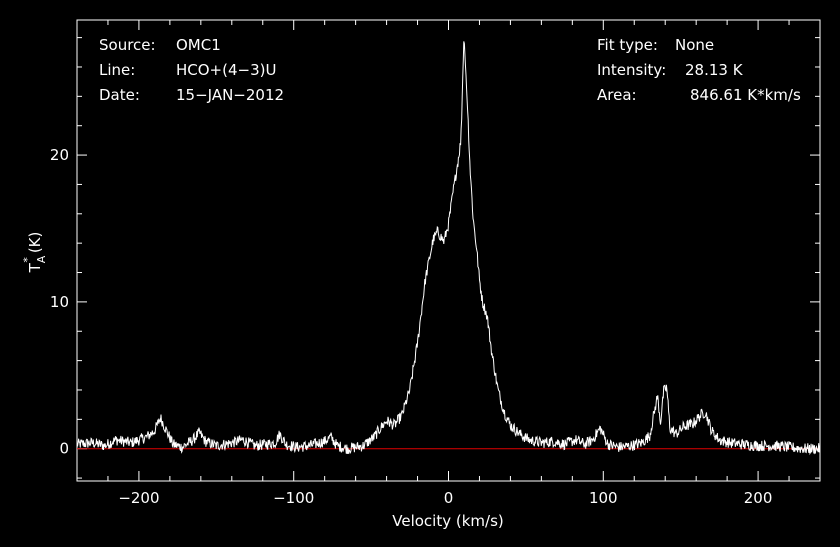  What do you see at coordinates (447, 521) in the screenshot?
I see `x-axis-label: Velocity (km/s)` at bounding box center [447, 521].